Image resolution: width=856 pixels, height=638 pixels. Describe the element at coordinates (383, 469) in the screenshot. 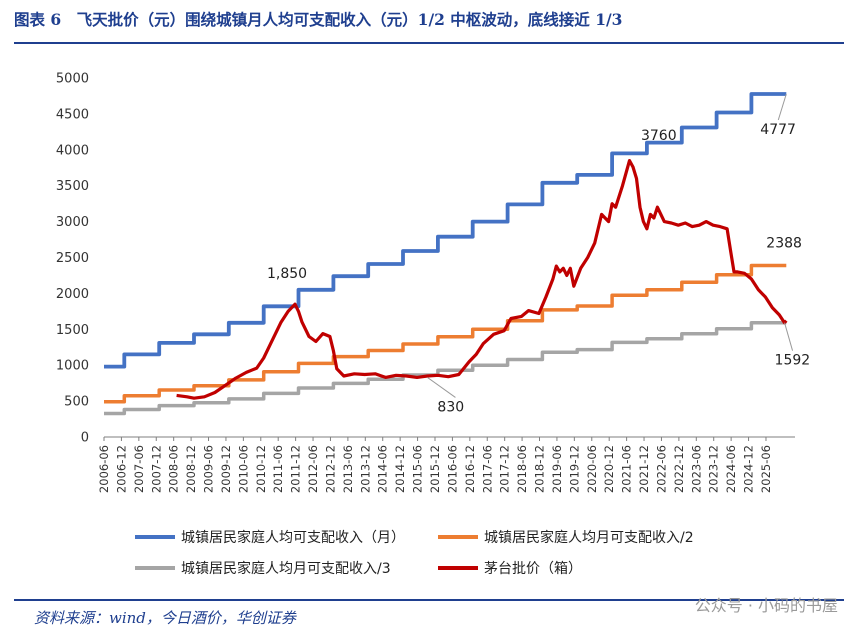

I see `x-tick-label: 2014-06` at that location.